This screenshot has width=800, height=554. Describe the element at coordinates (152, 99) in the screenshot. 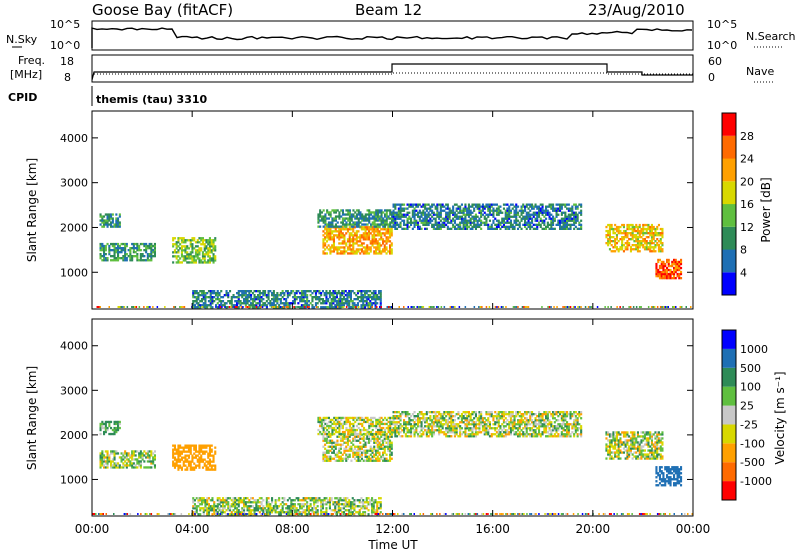

I see `cpid-value: themis (tau) 3310` at that location.